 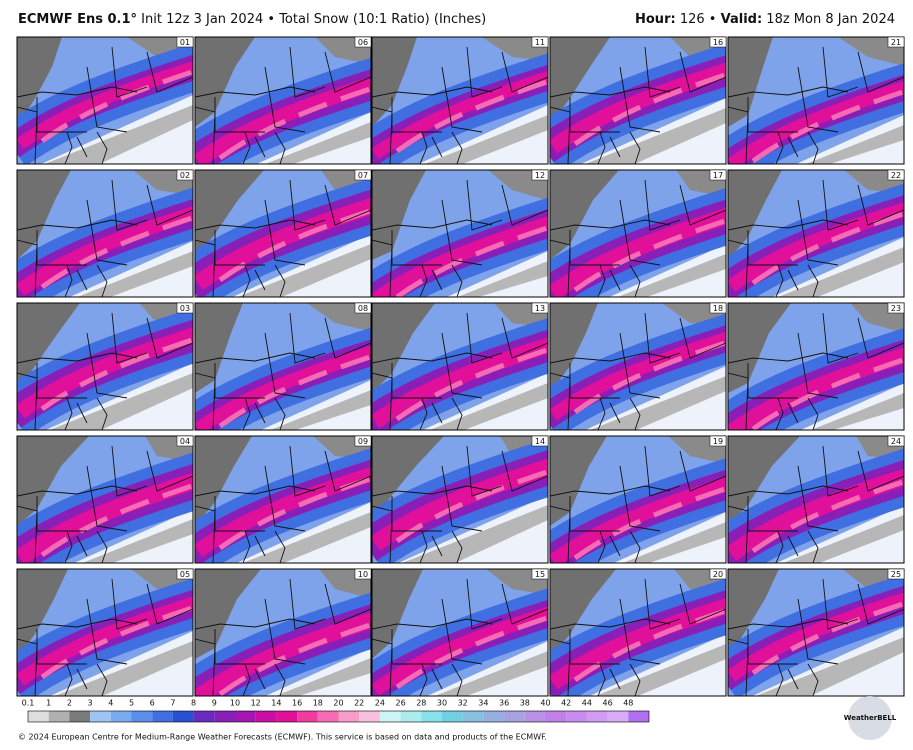 I want to click on member-label: 09, so click(x=363, y=441).